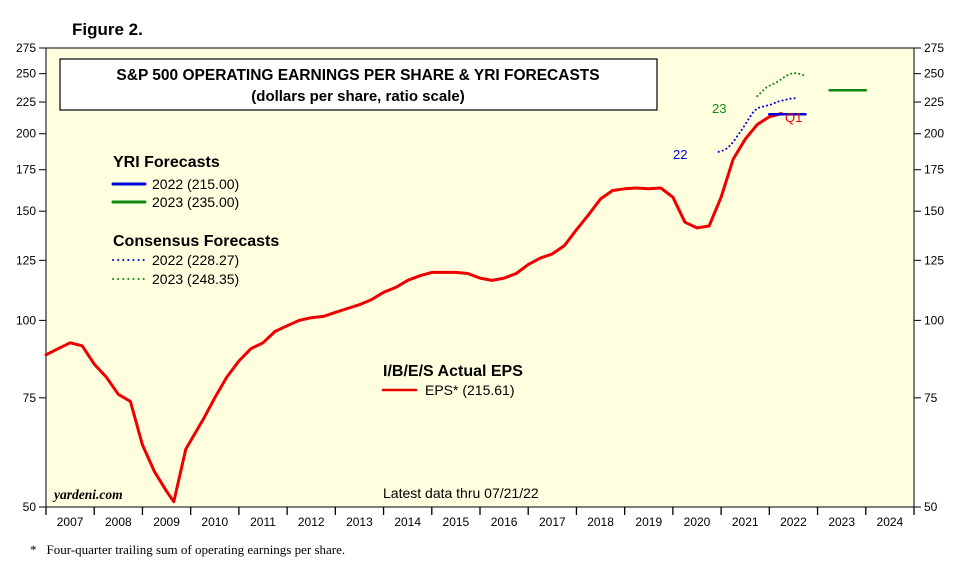 Image resolution: width=971 pixels, height=562 pixels. I want to click on x-tick-label: 2009, so click(166, 522).